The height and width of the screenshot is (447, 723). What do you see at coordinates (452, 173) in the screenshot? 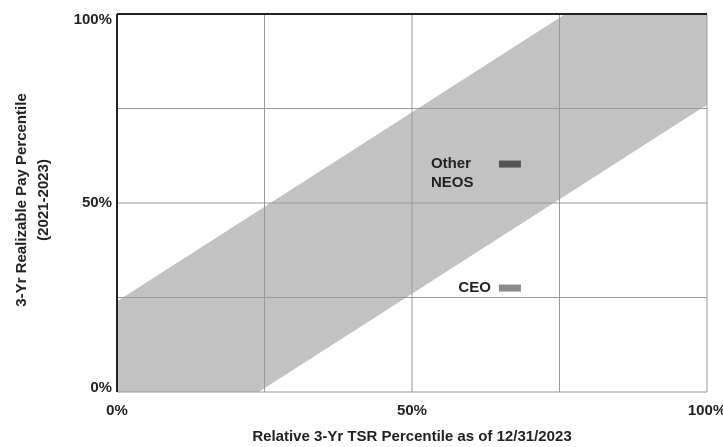
I see `series-label: Other NEOS` at bounding box center [452, 173].